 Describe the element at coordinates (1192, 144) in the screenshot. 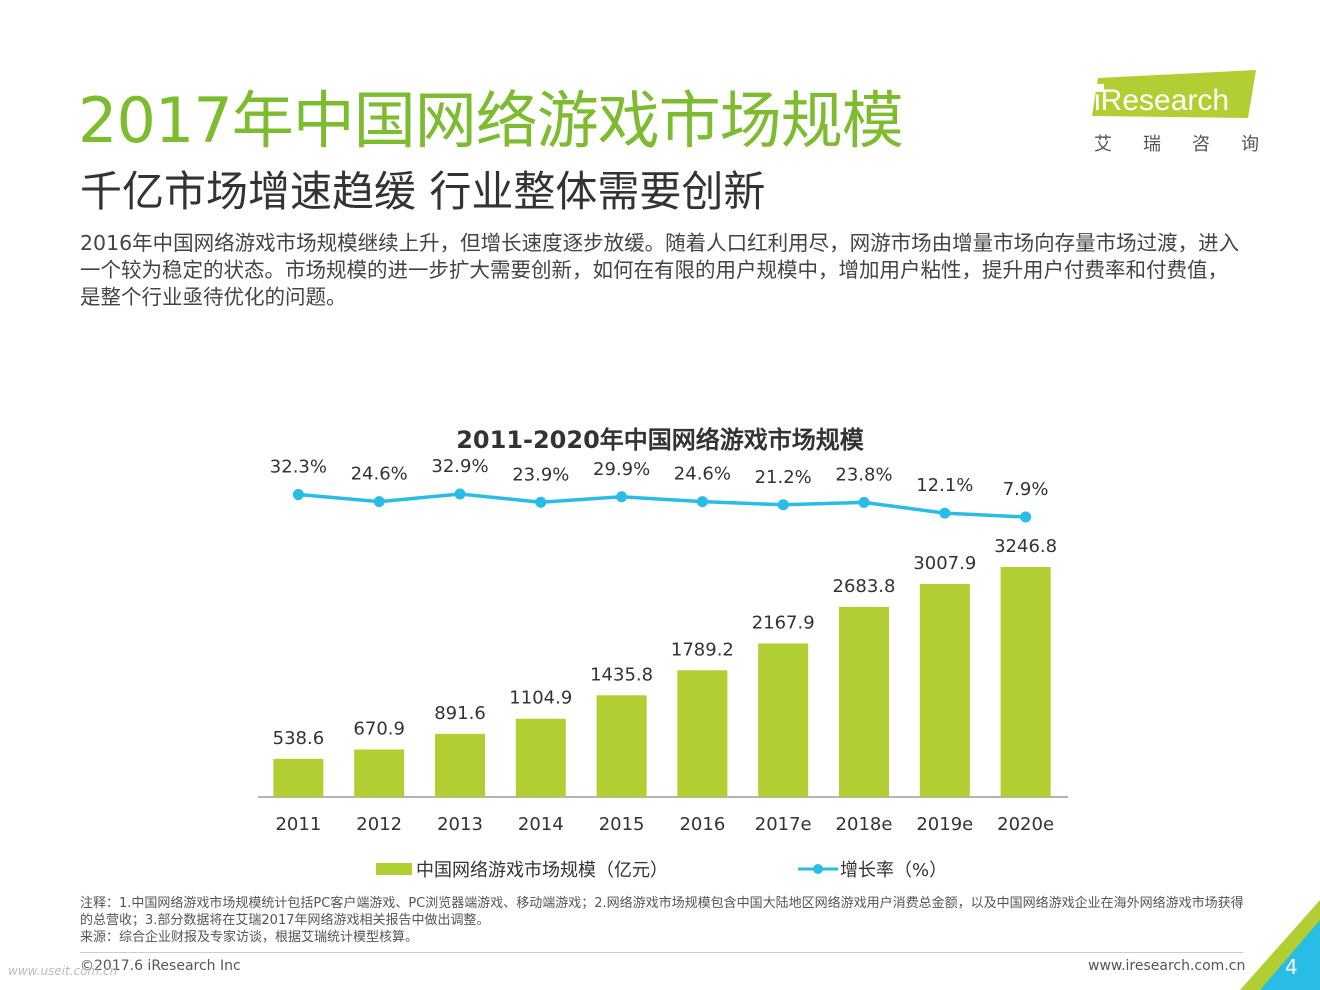

I see `logo-chinese-name: 艾瑞咨询` at that location.